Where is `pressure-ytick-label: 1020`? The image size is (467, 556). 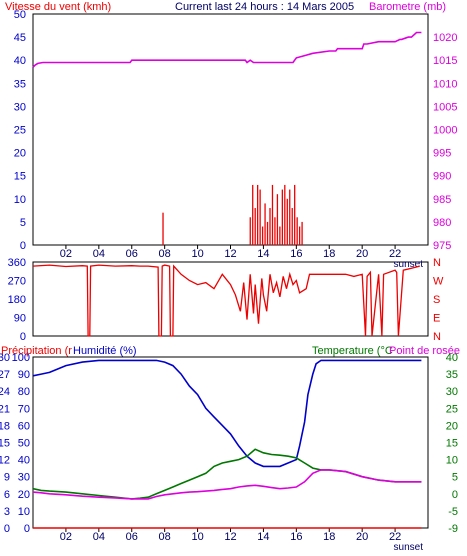
pressure-ytick-label: 1020 is located at coordinates (445, 38).